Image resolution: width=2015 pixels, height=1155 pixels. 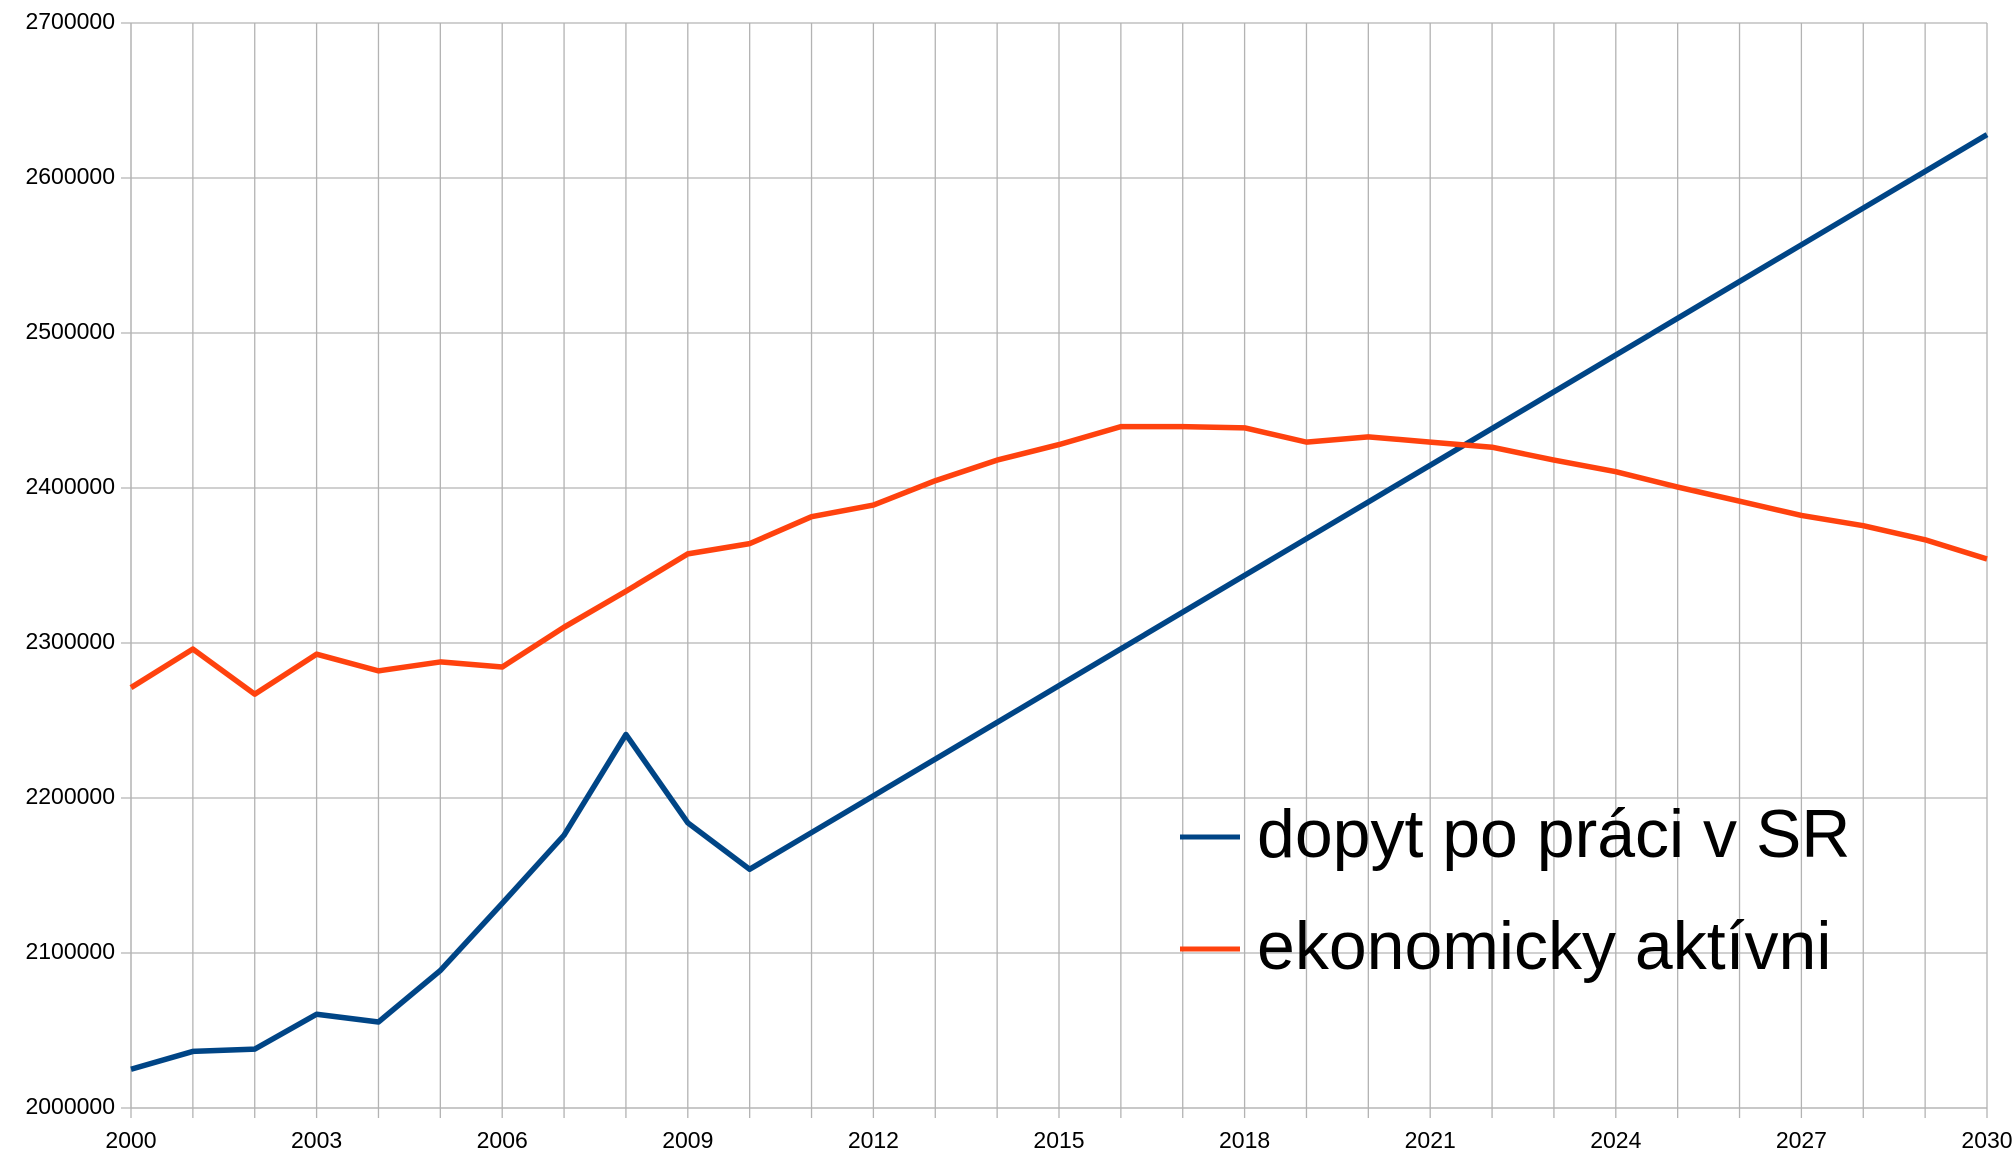 What do you see at coordinates (1058, 1140) in the screenshot?
I see `x-tick-label: 2015` at bounding box center [1058, 1140].